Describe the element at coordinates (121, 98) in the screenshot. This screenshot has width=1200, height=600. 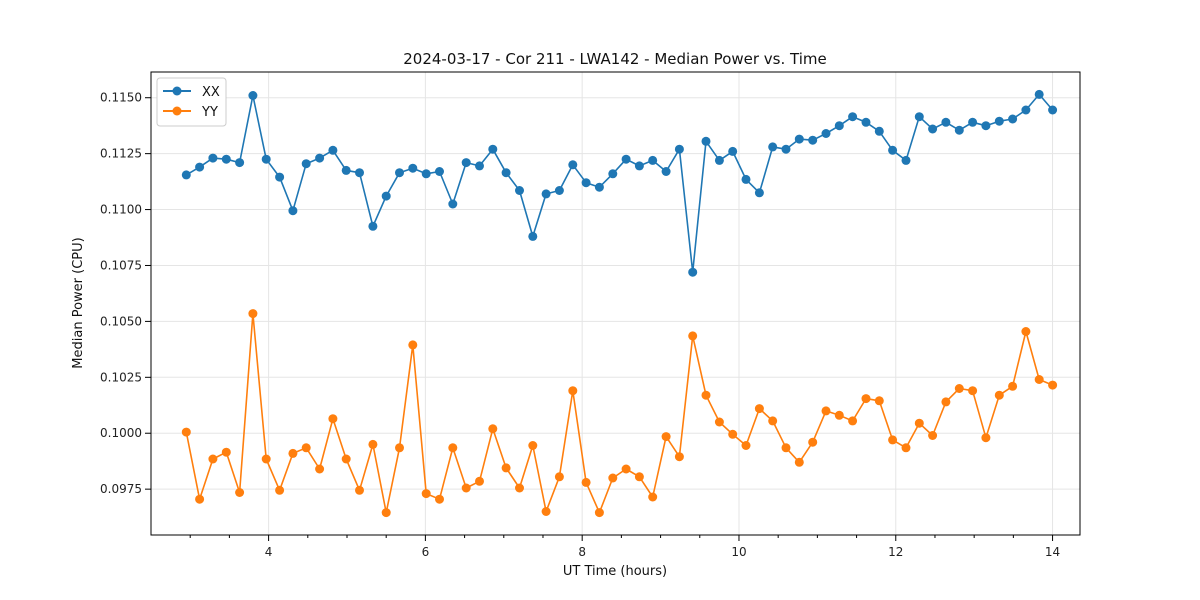
I see `y-tick-label: 0.1150` at that location.